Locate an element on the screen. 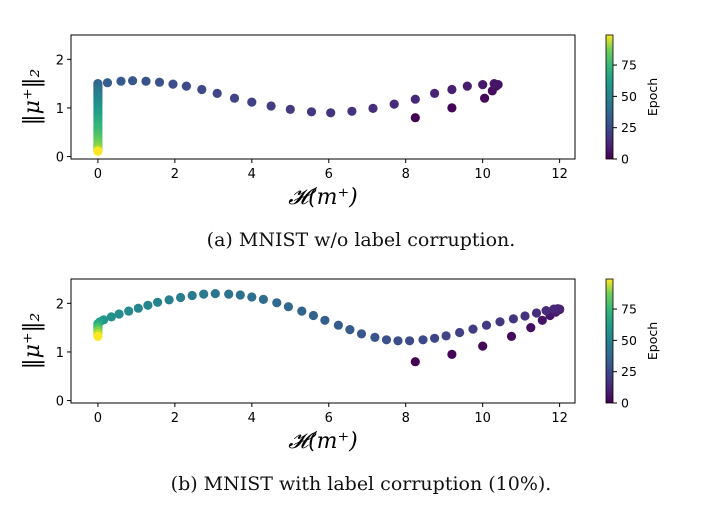  colorbar-tick-label: 0 is located at coordinates (625, 159).